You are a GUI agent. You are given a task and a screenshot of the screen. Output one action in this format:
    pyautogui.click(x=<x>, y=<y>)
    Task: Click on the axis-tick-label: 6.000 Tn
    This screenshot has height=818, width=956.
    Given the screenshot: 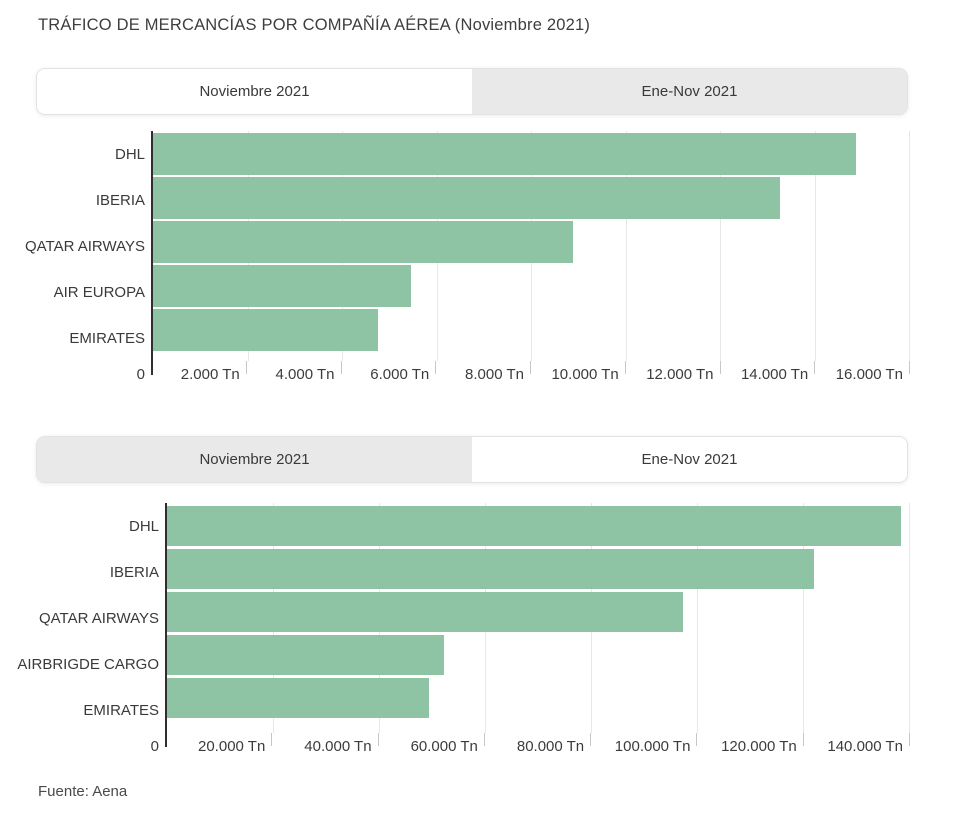 What is the action you would take?
    pyautogui.click(x=400, y=374)
    